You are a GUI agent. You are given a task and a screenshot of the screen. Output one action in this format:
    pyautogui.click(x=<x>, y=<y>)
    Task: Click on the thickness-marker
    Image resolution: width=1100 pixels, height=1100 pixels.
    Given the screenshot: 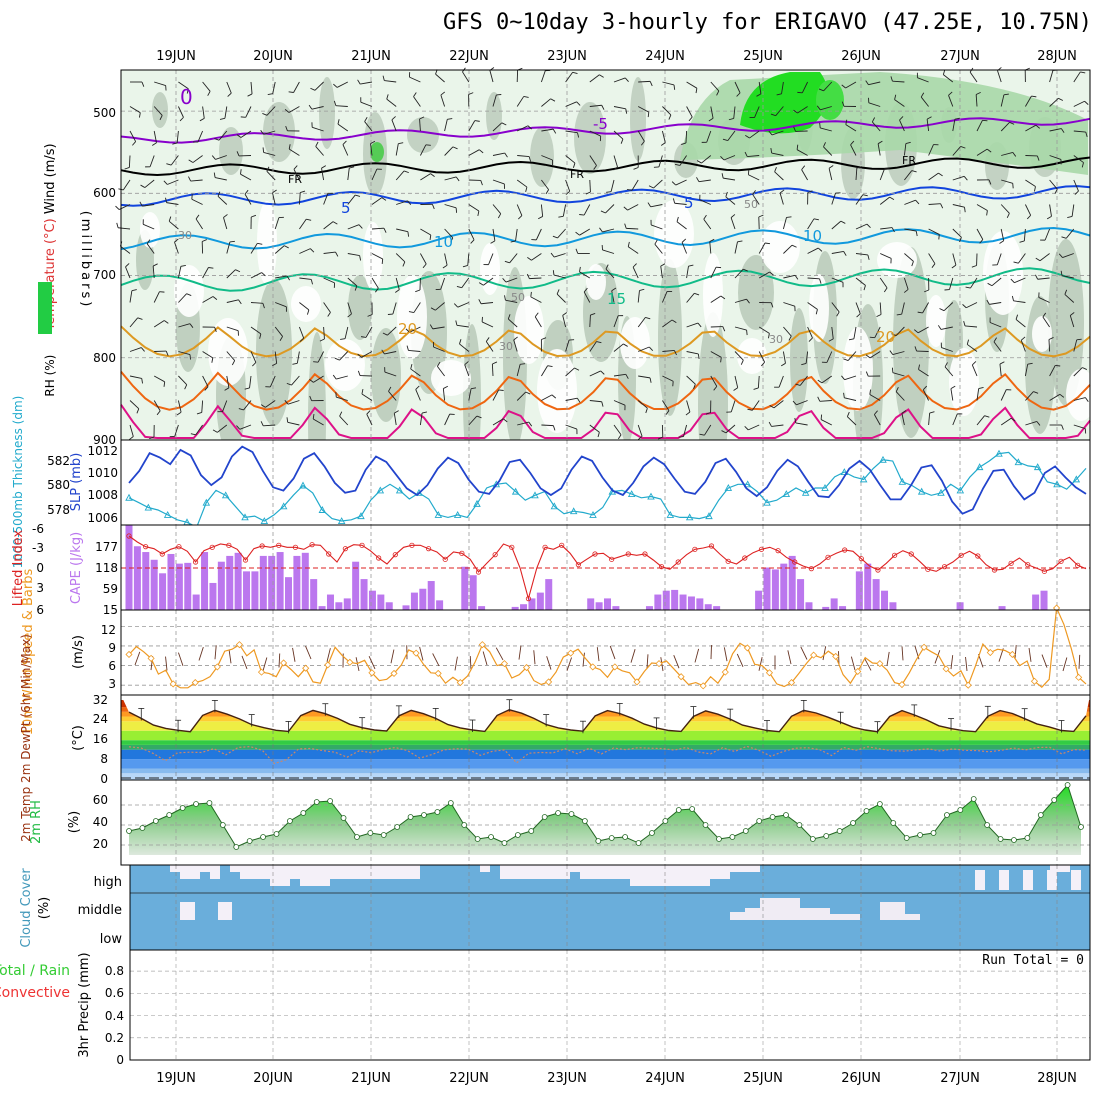 What is the action you would take?
    pyautogui.click(x=593, y=514)
    